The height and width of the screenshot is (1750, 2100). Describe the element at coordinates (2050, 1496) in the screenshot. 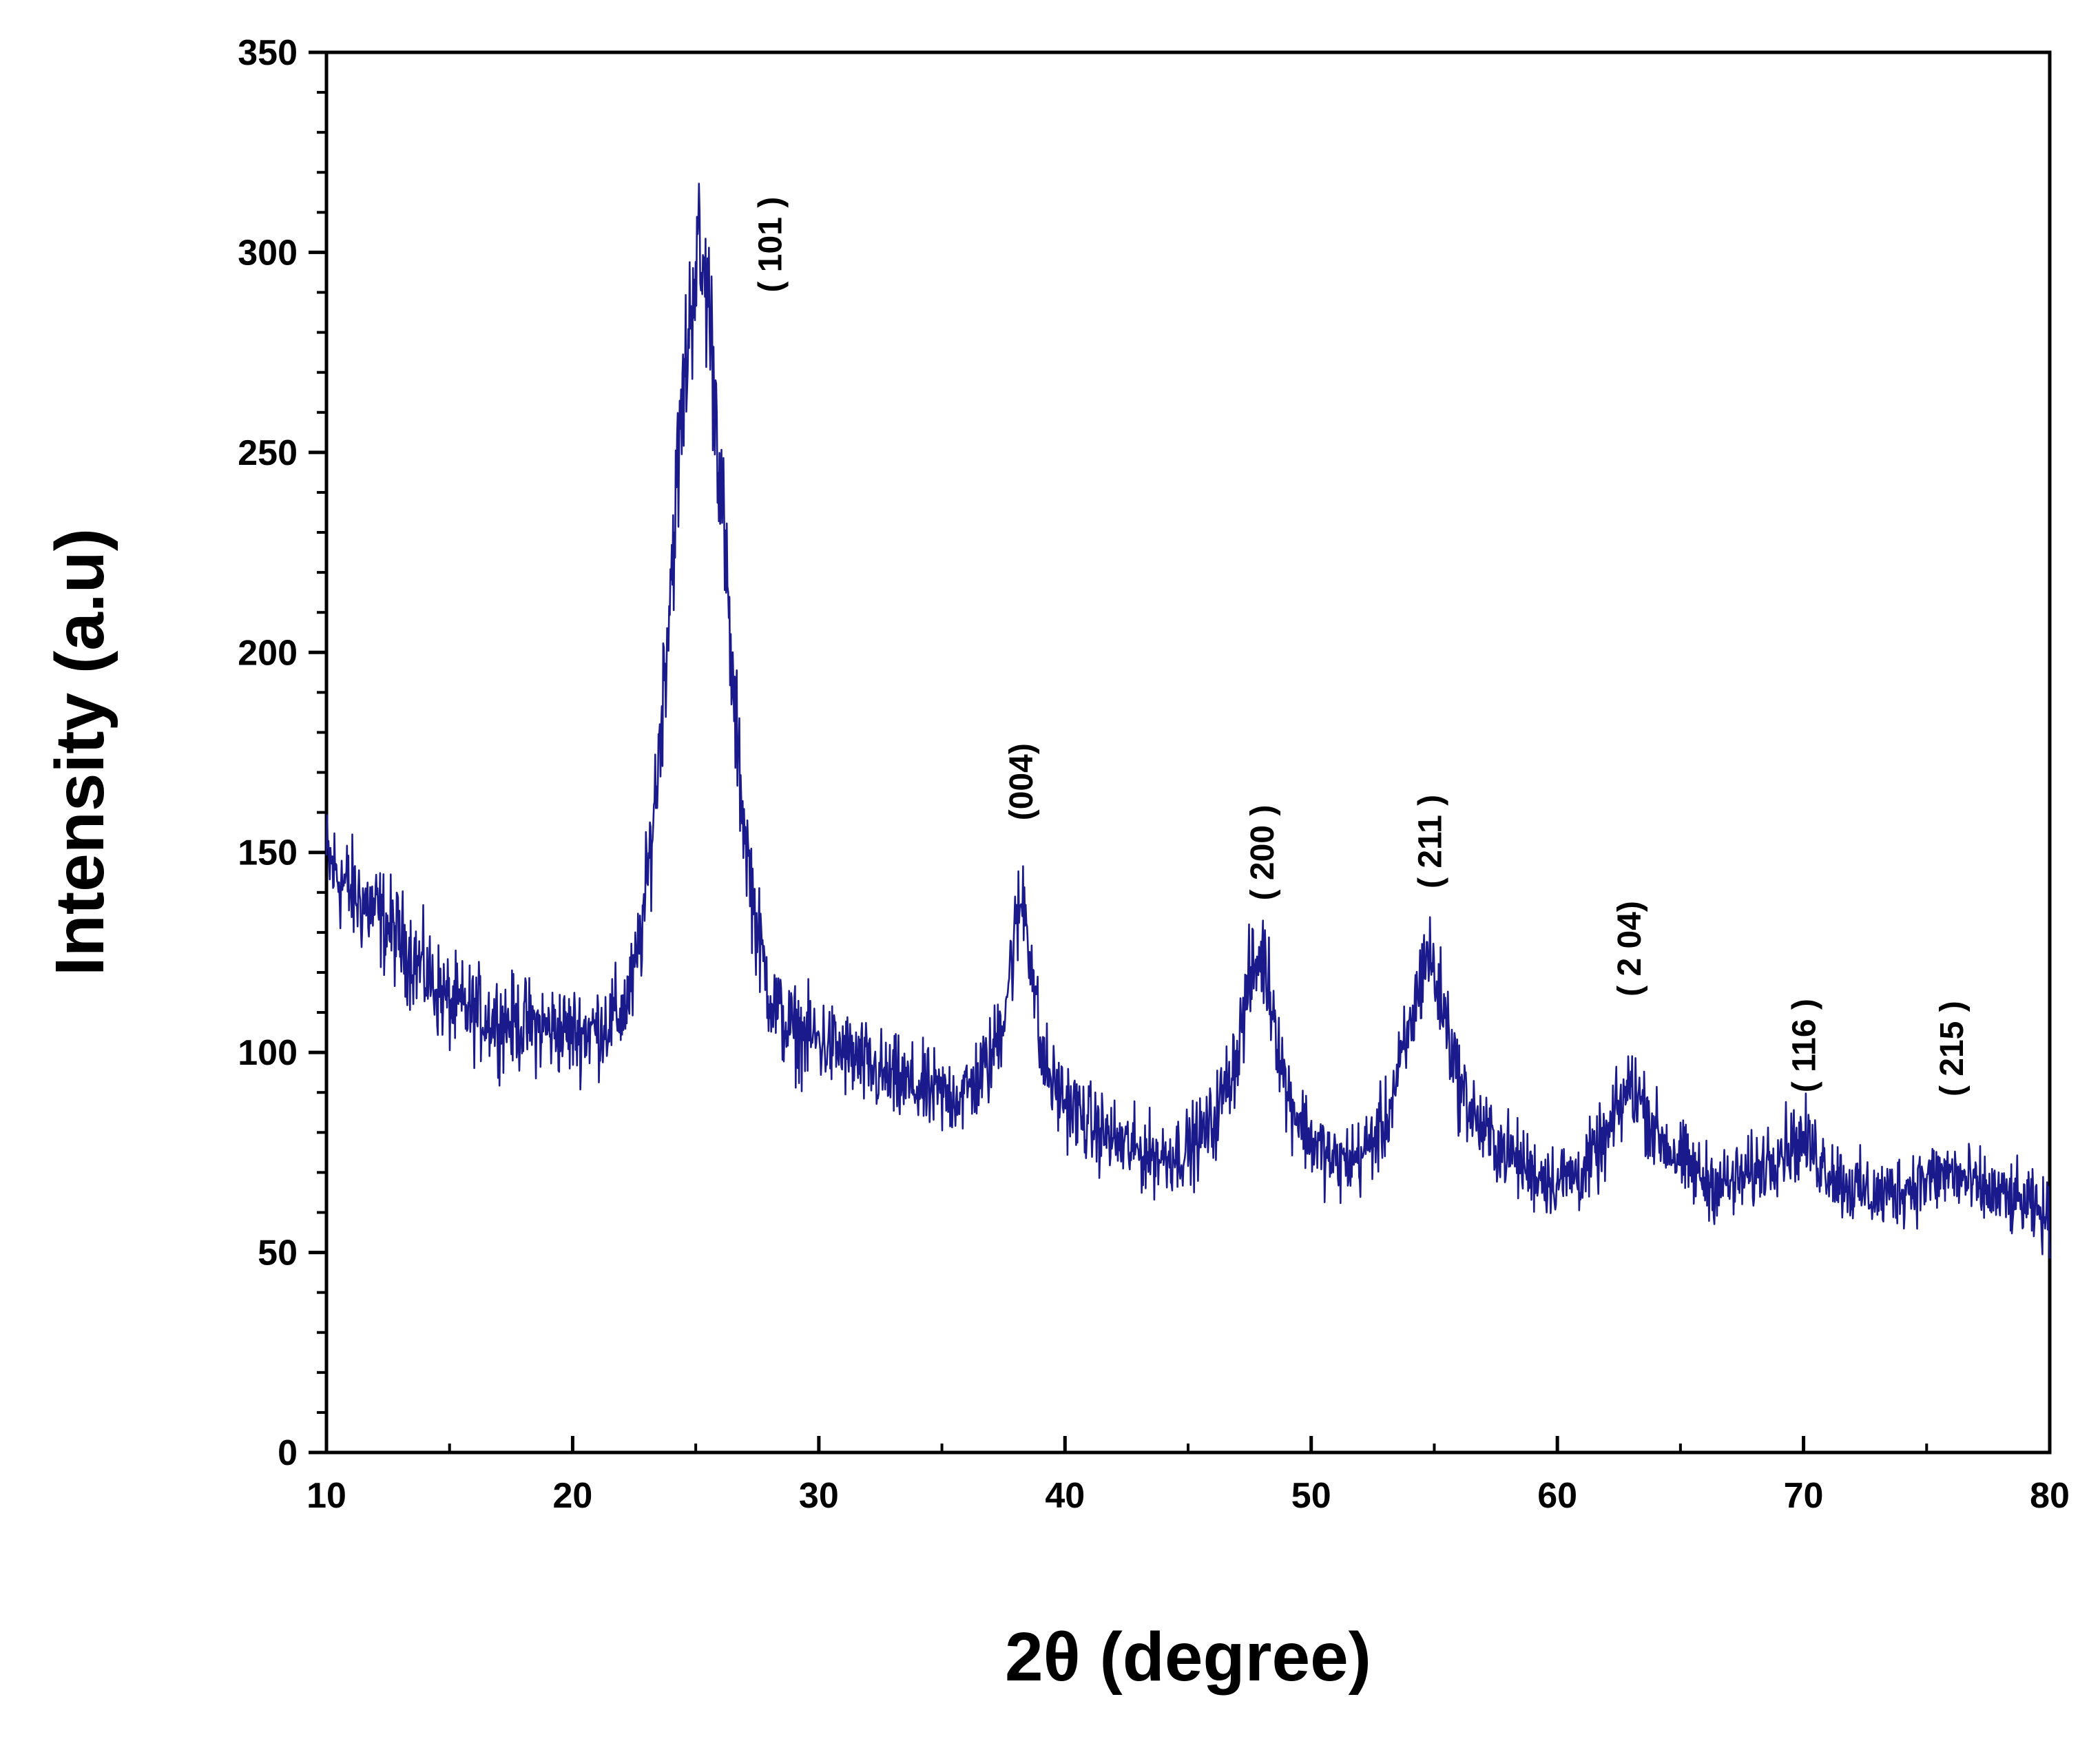

I see `x-tick-label: 80` at that location.